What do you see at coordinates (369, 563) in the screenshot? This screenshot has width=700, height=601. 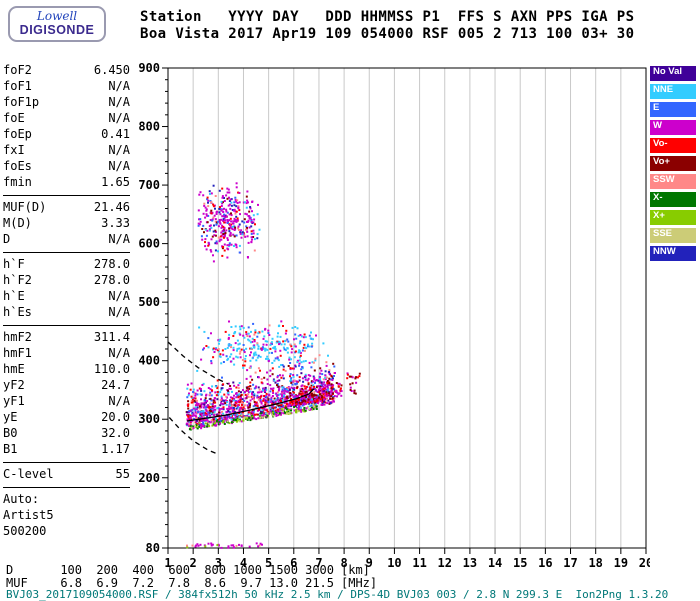 I see `svg-text: 9` at bounding box center [369, 563].